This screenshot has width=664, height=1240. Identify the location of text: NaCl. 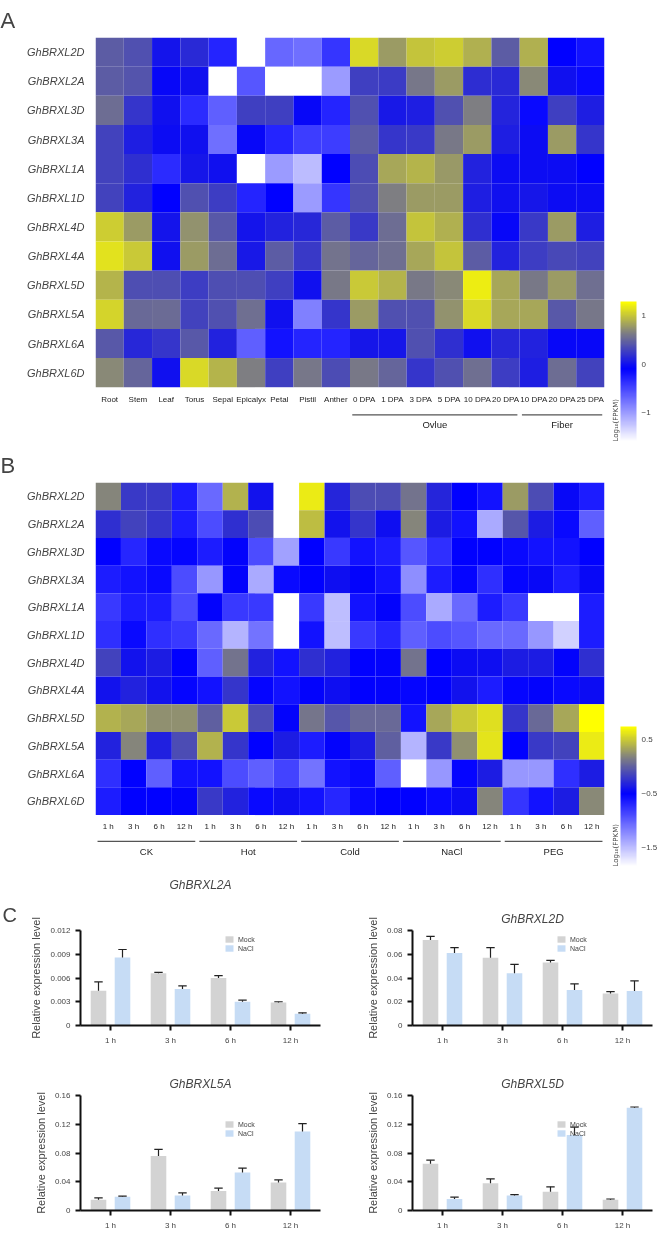
(452, 851).